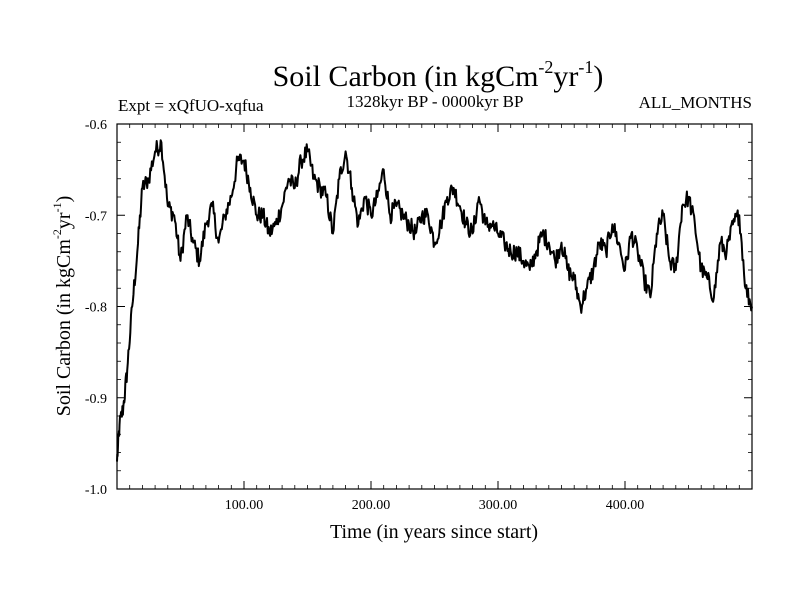 The height and width of the screenshot is (600, 800). I want to click on x-tick-label: 300.00, so click(498, 505).